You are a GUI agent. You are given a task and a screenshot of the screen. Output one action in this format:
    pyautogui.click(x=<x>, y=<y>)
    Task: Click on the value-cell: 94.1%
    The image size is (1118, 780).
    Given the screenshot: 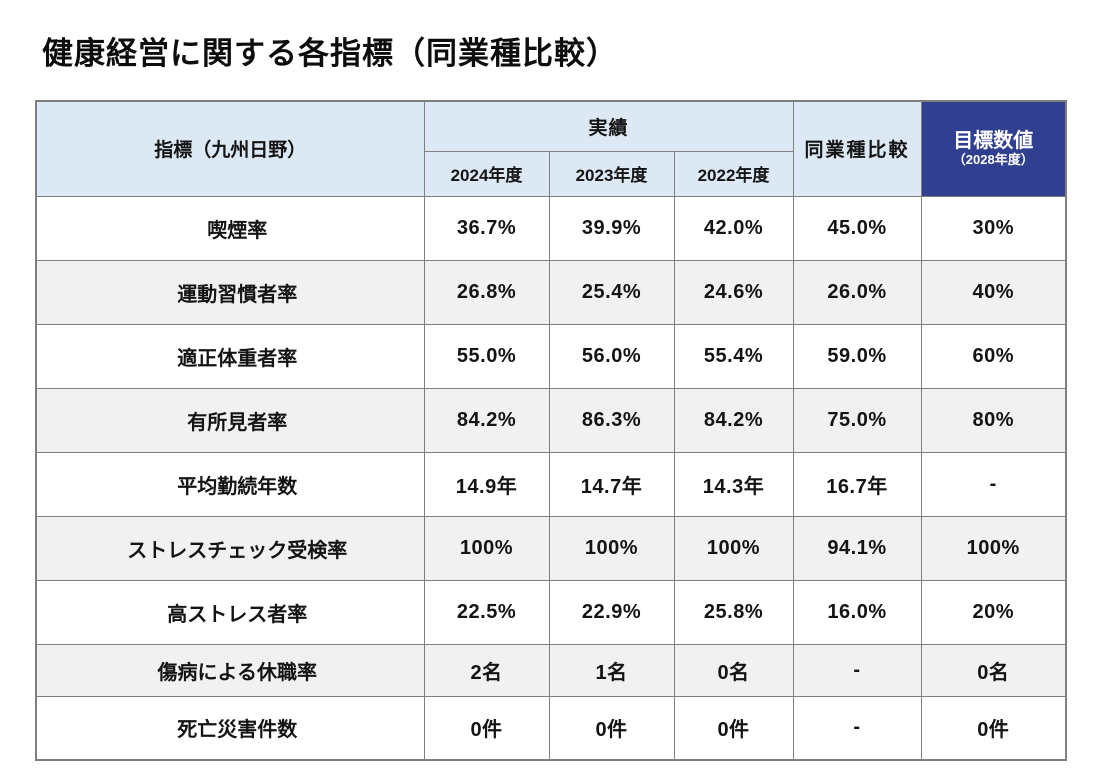 What is the action you would take?
    pyautogui.click(x=857, y=548)
    